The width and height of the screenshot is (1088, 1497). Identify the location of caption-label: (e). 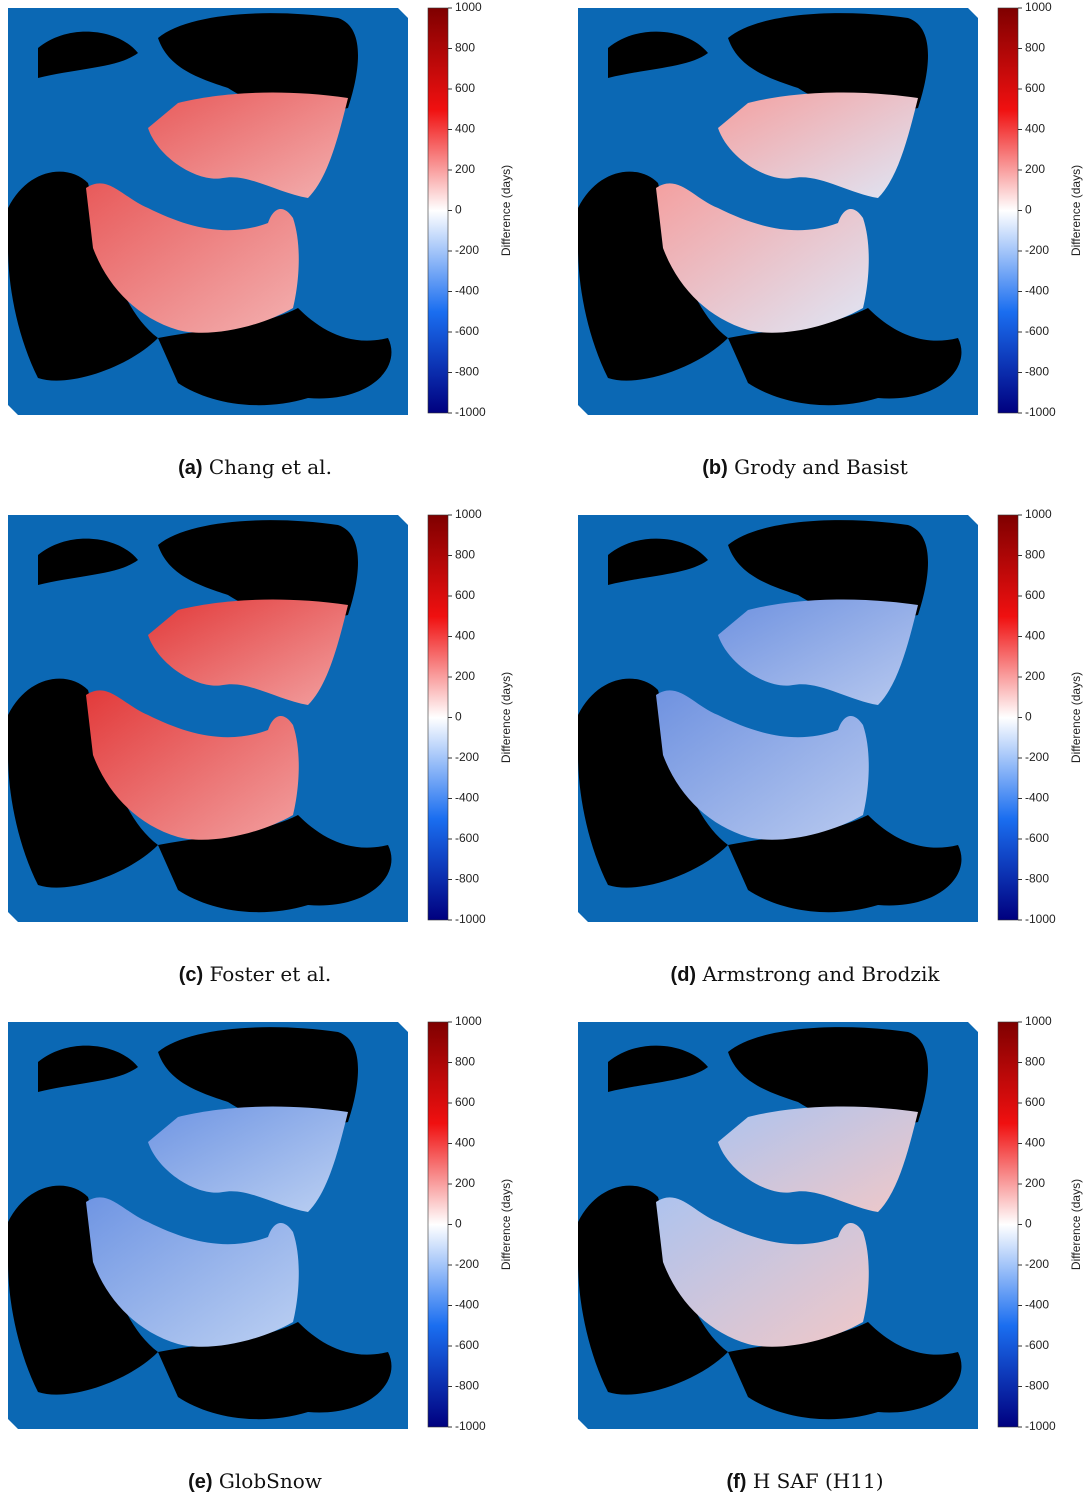
(200, 1482).